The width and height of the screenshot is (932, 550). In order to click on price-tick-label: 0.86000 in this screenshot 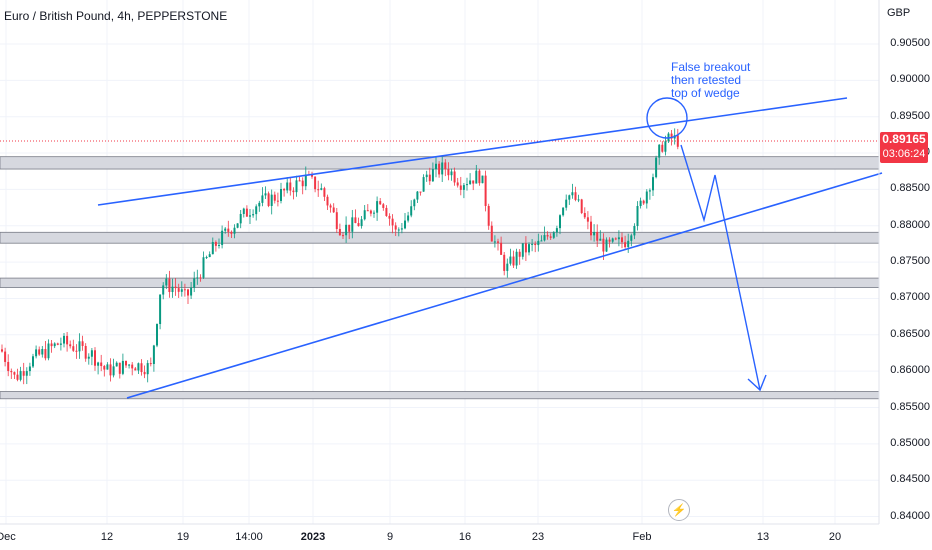, I will do `click(910, 370)`.